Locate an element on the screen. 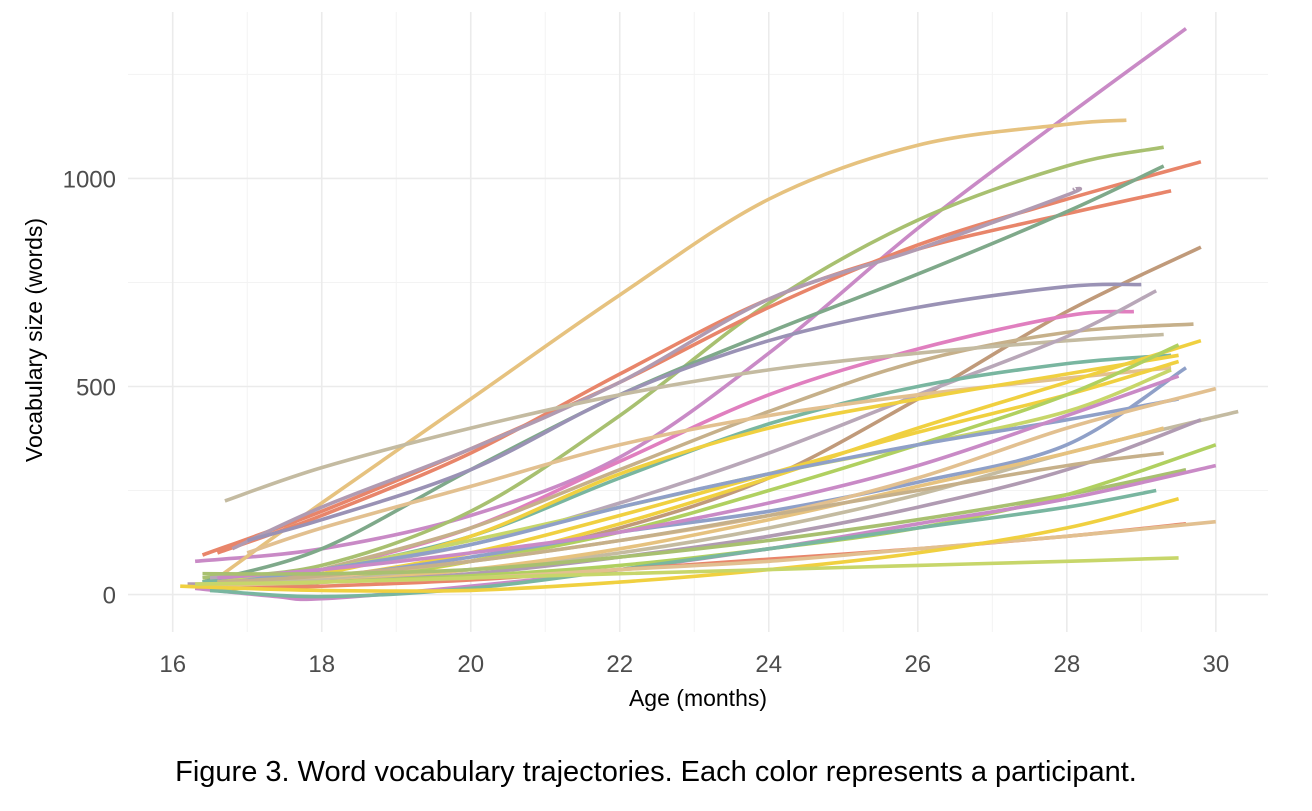  x-tick-label: 16 is located at coordinates (172, 664).